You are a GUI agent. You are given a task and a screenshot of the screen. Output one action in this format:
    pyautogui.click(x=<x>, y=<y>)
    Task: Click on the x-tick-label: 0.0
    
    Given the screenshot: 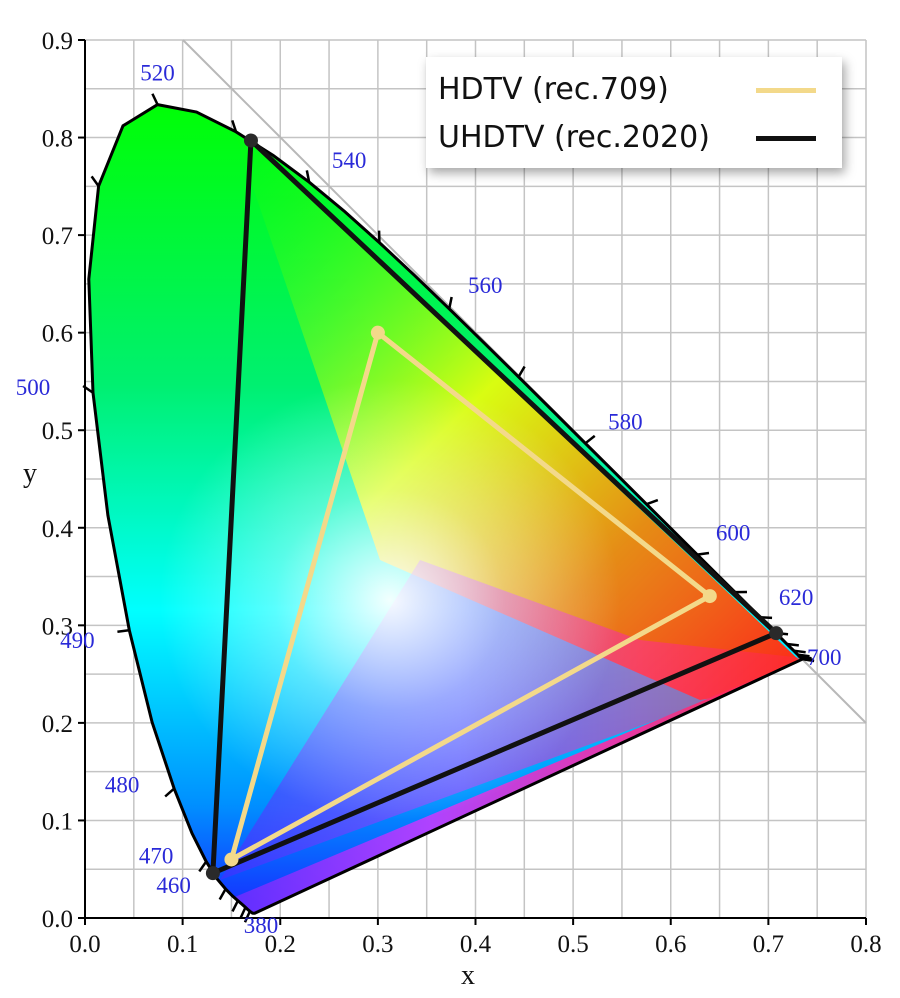 What is the action you would take?
    pyautogui.click(x=84, y=944)
    